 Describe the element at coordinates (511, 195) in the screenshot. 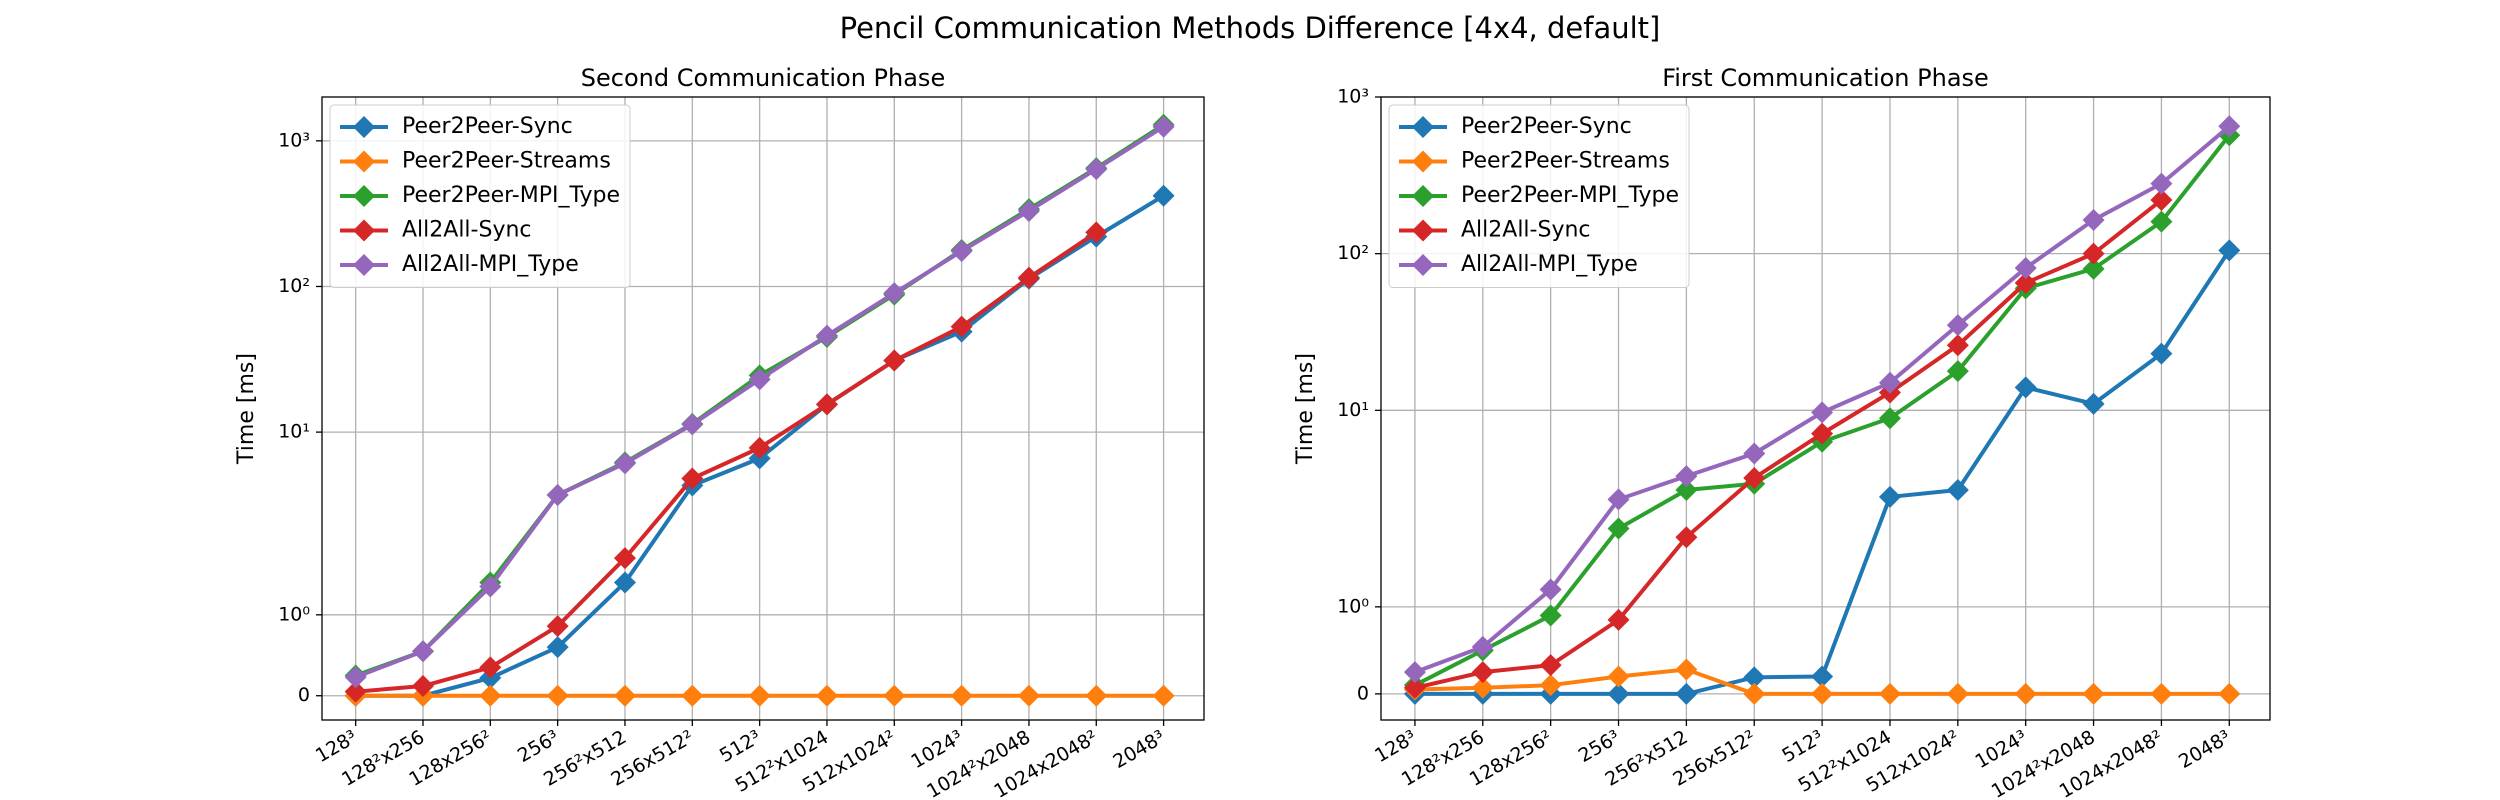

I see `legend-label: Peer2Peer-MPI_Type` at that location.